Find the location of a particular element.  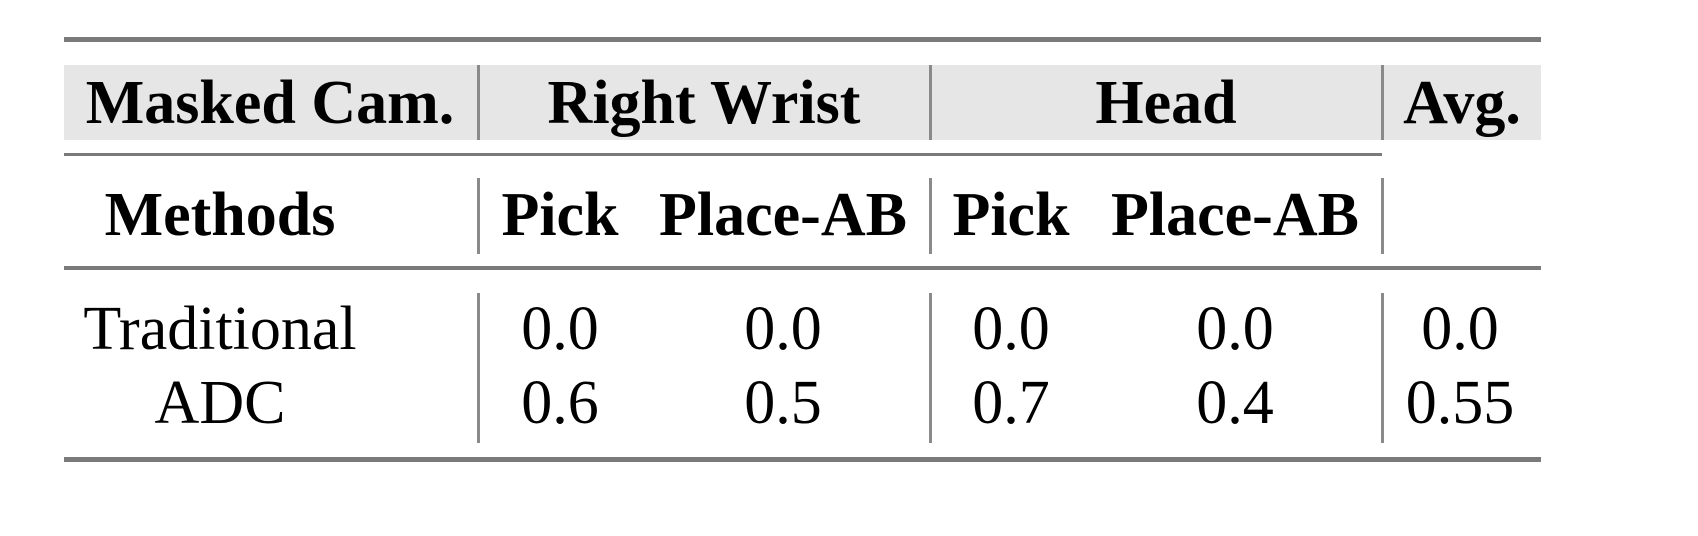

row-method: Traditional is located at coordinates (220, 329).